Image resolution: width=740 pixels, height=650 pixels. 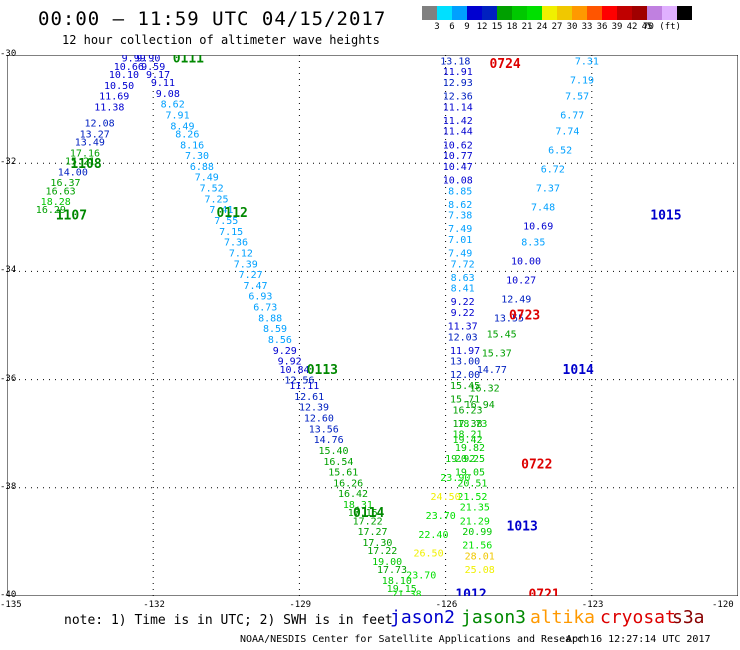 I want to click on swh-value: 7.41, so click(x=221, y=210).